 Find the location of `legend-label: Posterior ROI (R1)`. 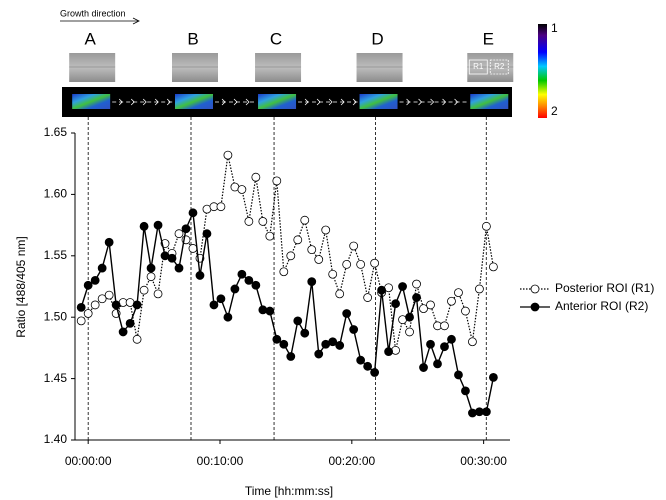

legend-label: Posterior ROI (R1) is located at coordinates (604, 288).